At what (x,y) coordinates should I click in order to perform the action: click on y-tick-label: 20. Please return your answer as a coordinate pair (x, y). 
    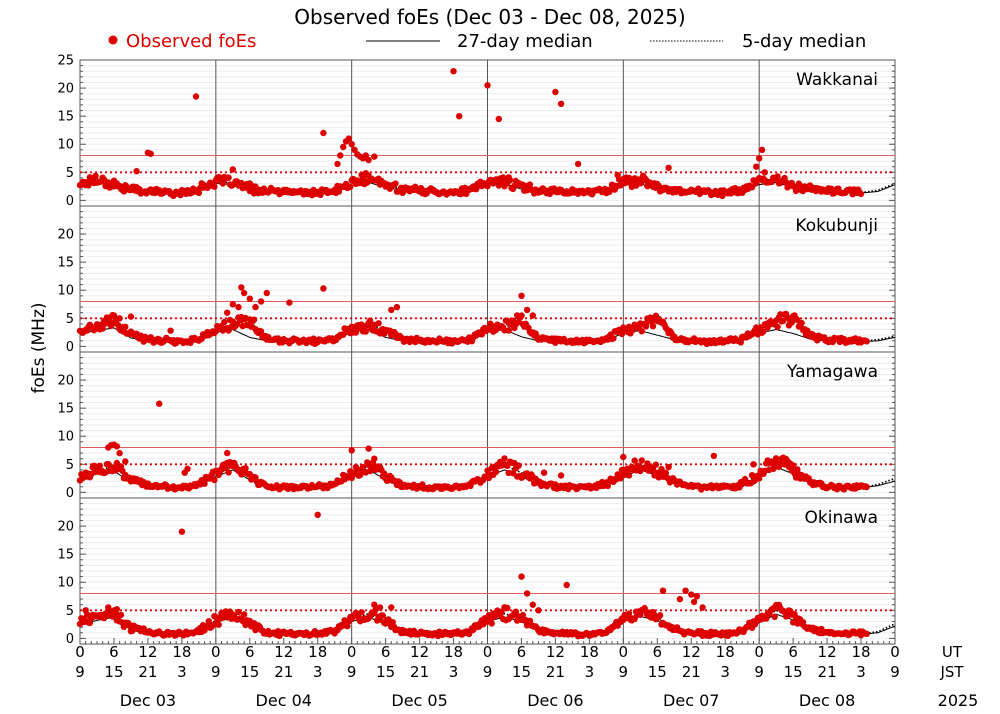
    Looking at the image, I should click on (65, 527).